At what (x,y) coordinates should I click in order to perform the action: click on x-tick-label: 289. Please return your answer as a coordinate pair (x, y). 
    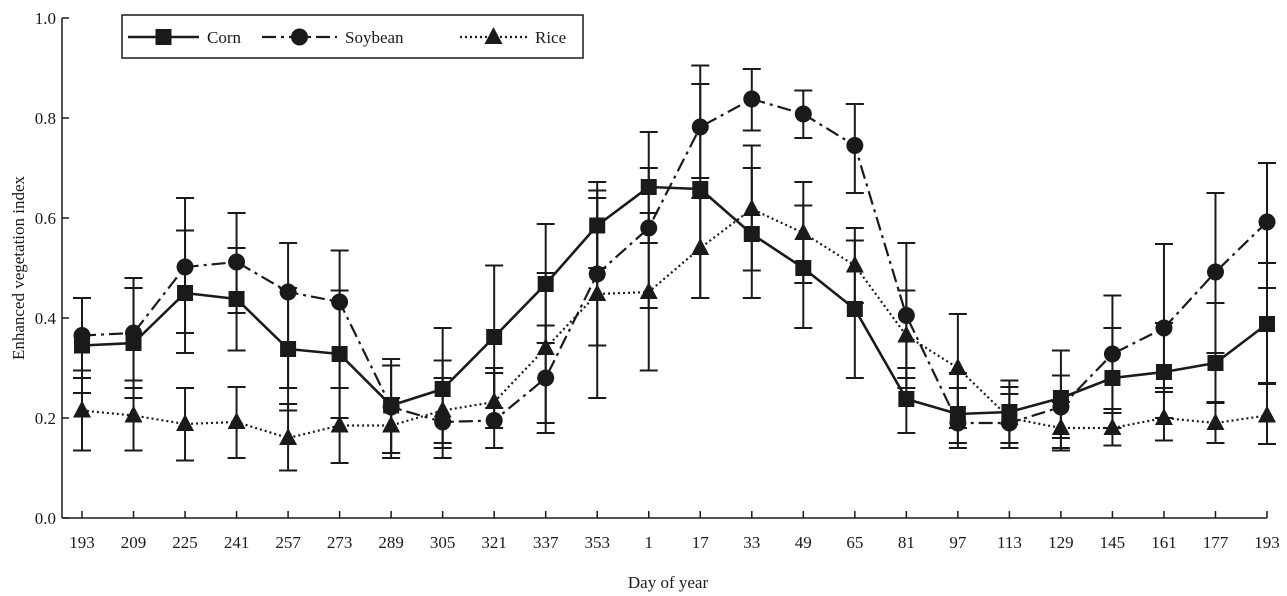
    Looking at the image, I should click on (391, 542).